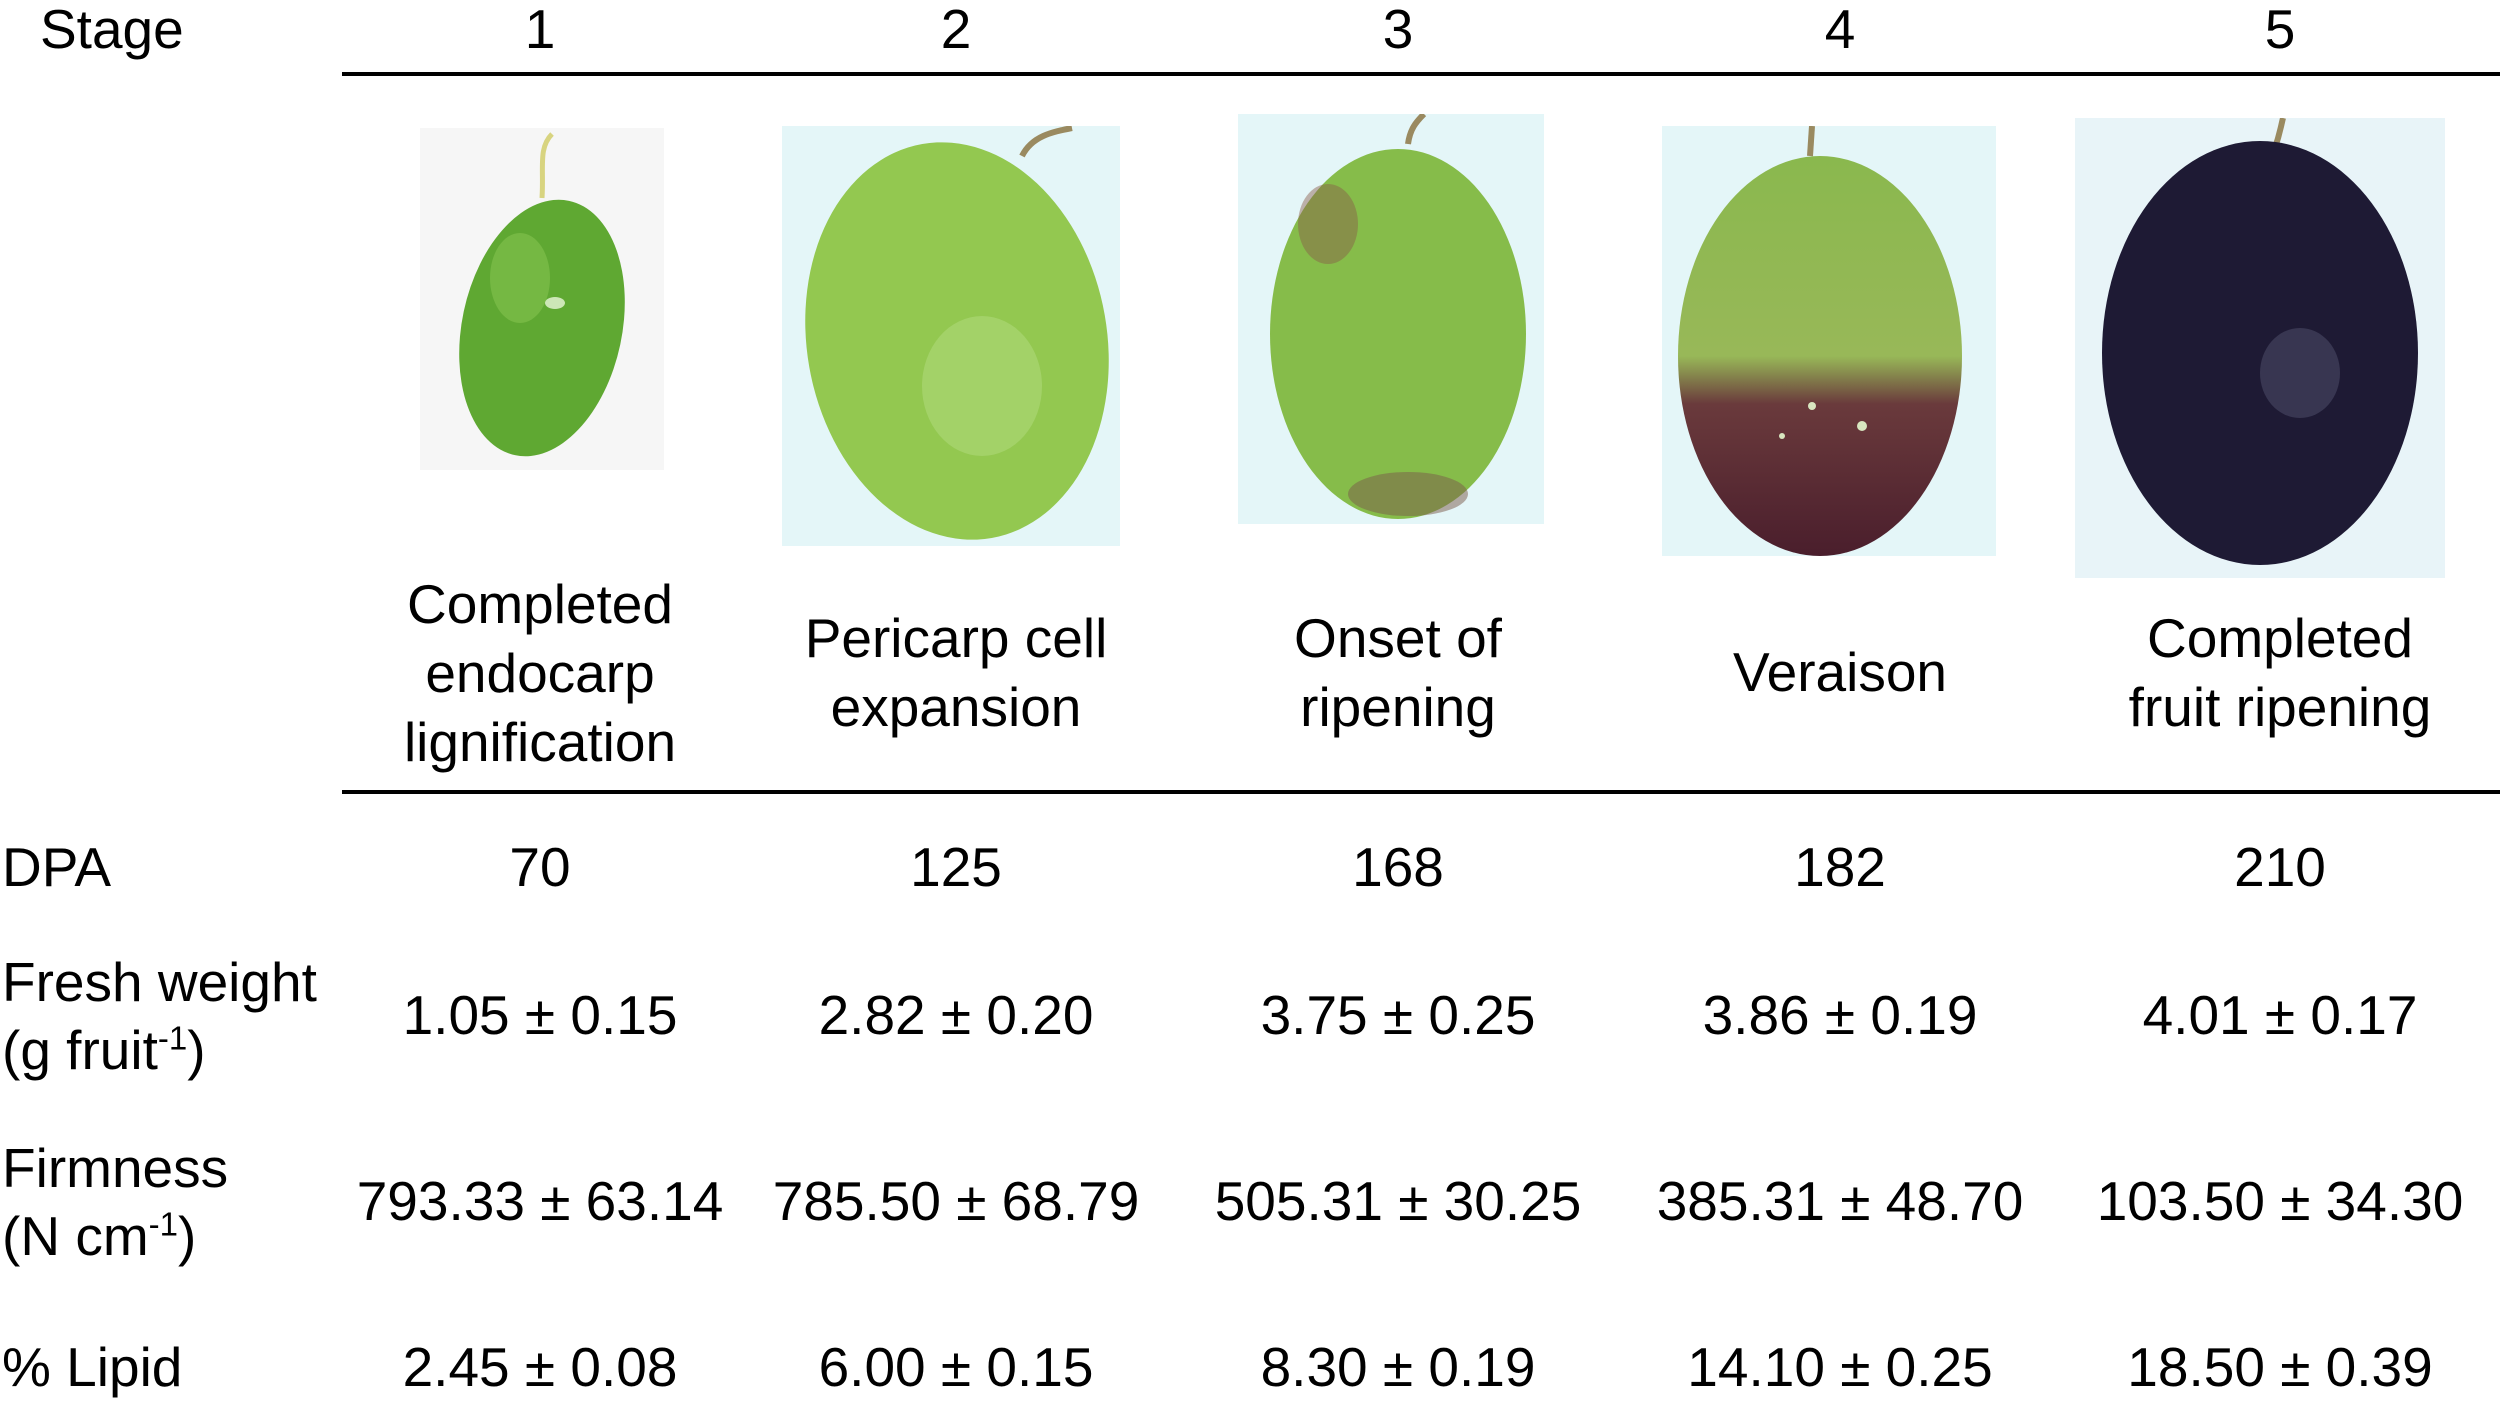 This screenshot has height=1403, width=2500. Describe the element at coordinates (540, 867) in the screenshot. I see `dpa-value: 70` at that location.